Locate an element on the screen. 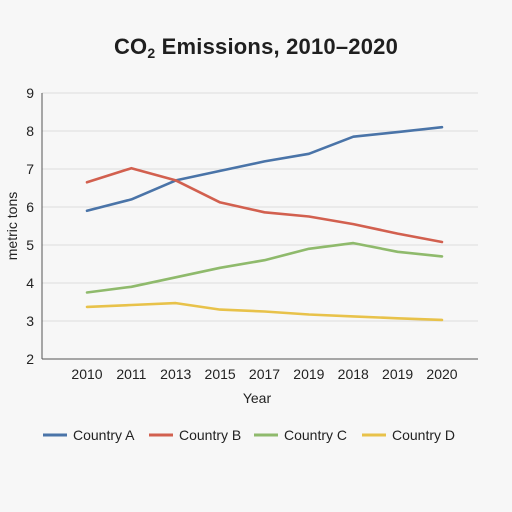 The image size is (512, 512). legend: Country A Country B Country C Country D is located at coordinates (249, 435).